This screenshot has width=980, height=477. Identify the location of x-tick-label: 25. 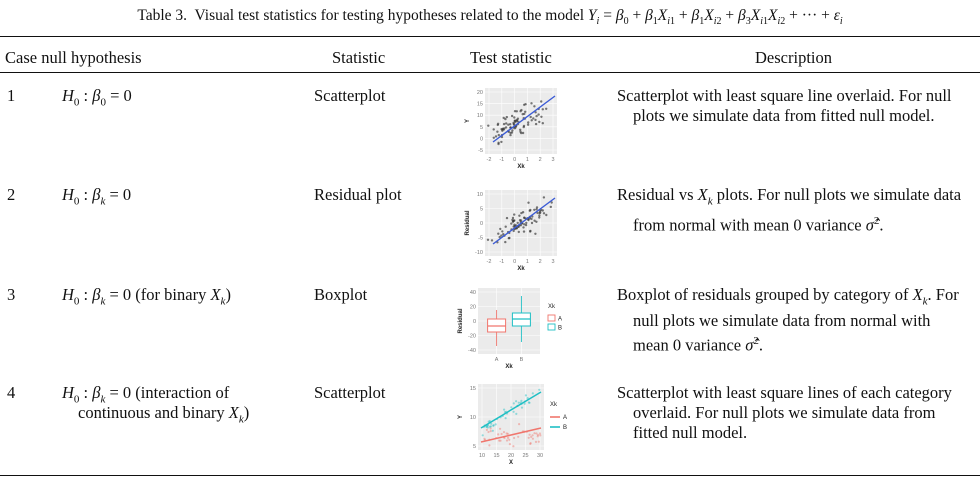
(525, 456).